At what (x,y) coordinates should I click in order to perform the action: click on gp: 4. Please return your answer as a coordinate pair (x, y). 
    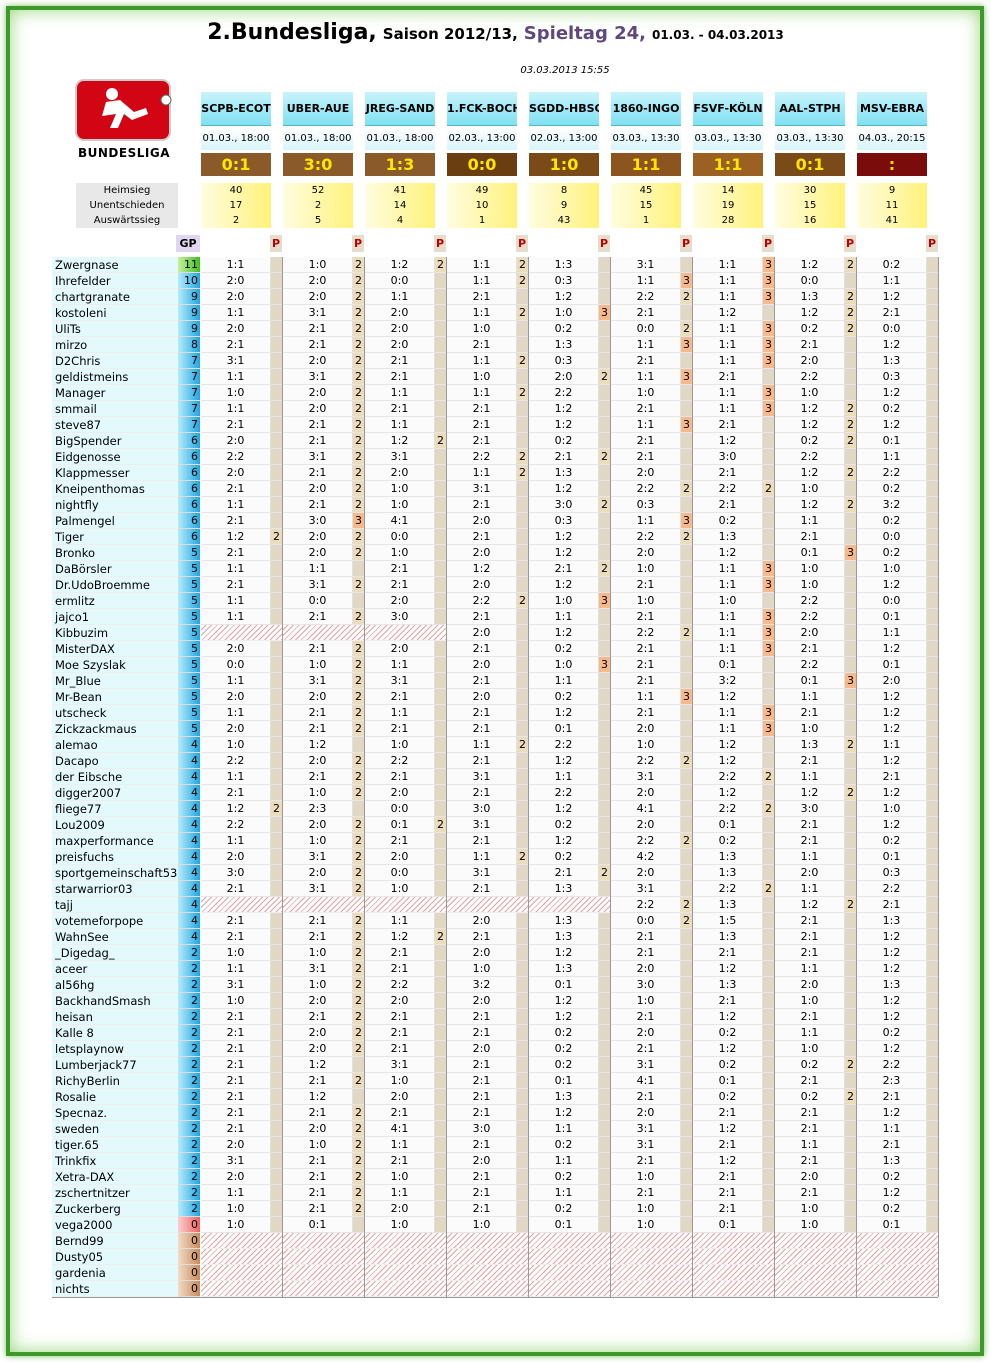
    Looking at the image, I should click on (189, 793).